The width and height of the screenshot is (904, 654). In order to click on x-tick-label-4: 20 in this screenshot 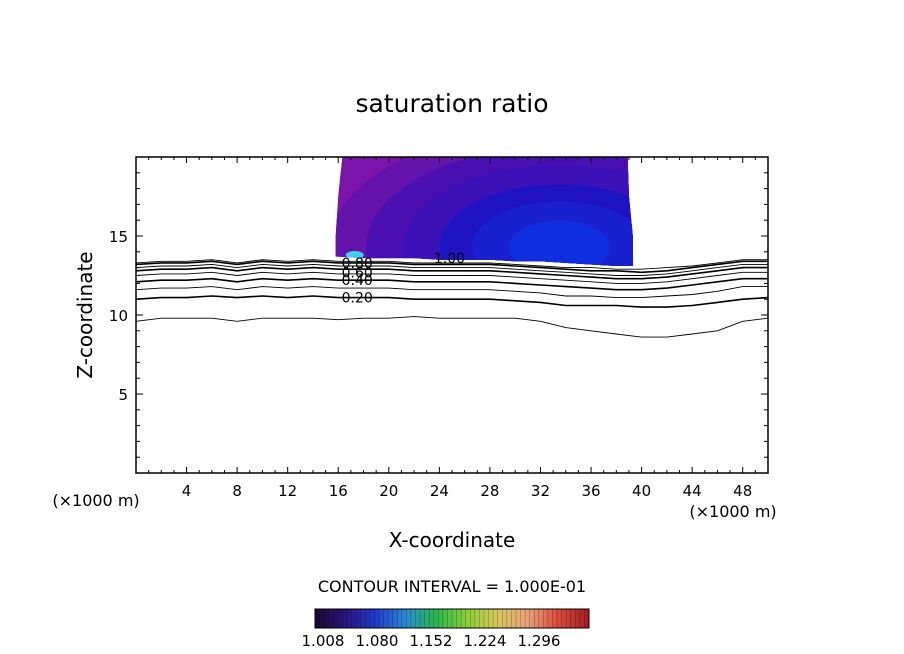, I will do `click(388, 491)`.